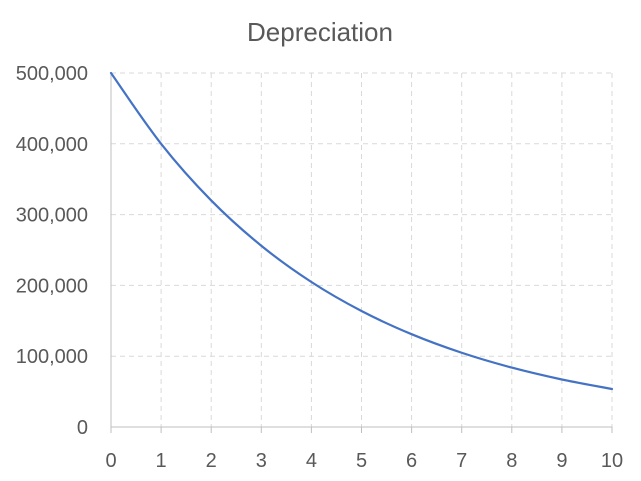 The height and width of the screenshot is (481, 641). Describe the element at coordinates (561, 461) in the screenshot. I see `x-tick-label: 9` at that location.